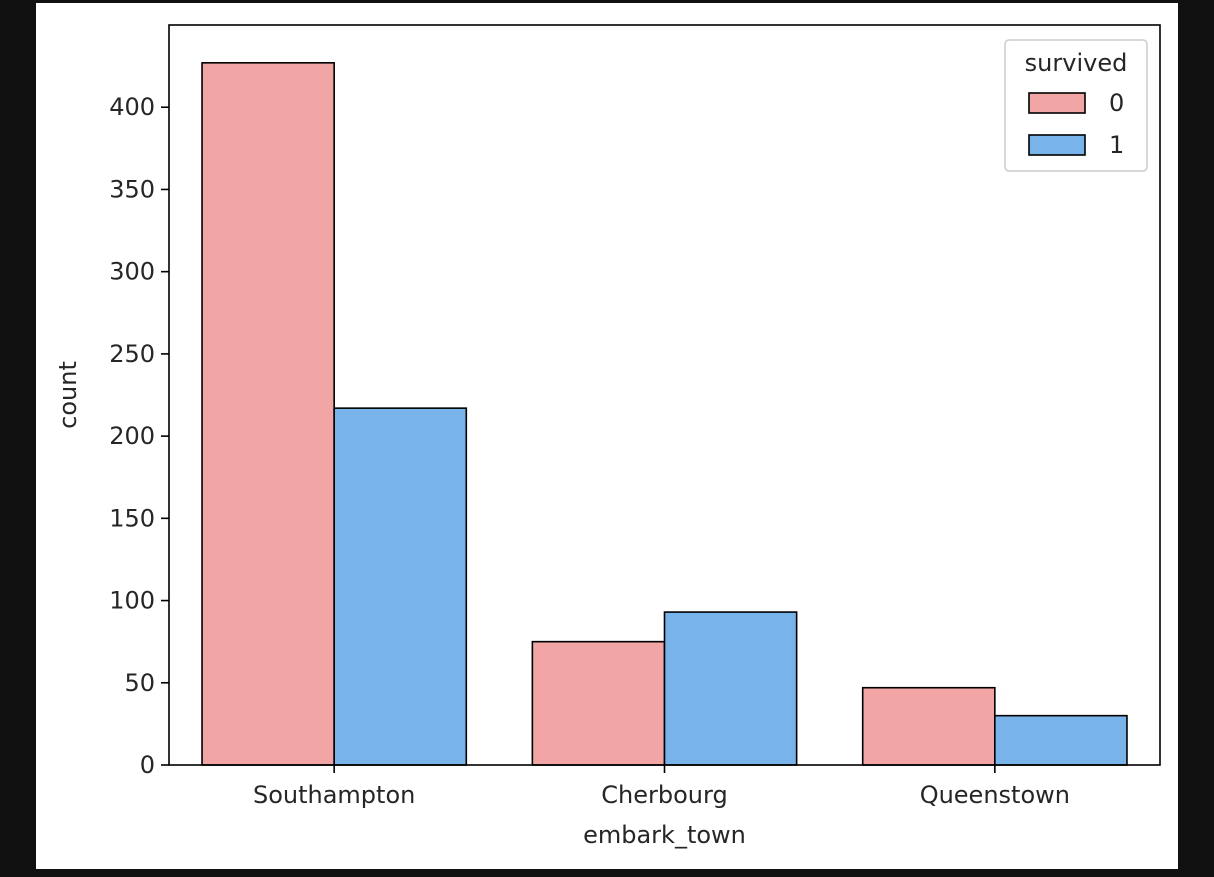  What do you see at coordinates (1076, 124) in the screenshot?
I see `legend-items: 01` at bounding box center [1076, 124].